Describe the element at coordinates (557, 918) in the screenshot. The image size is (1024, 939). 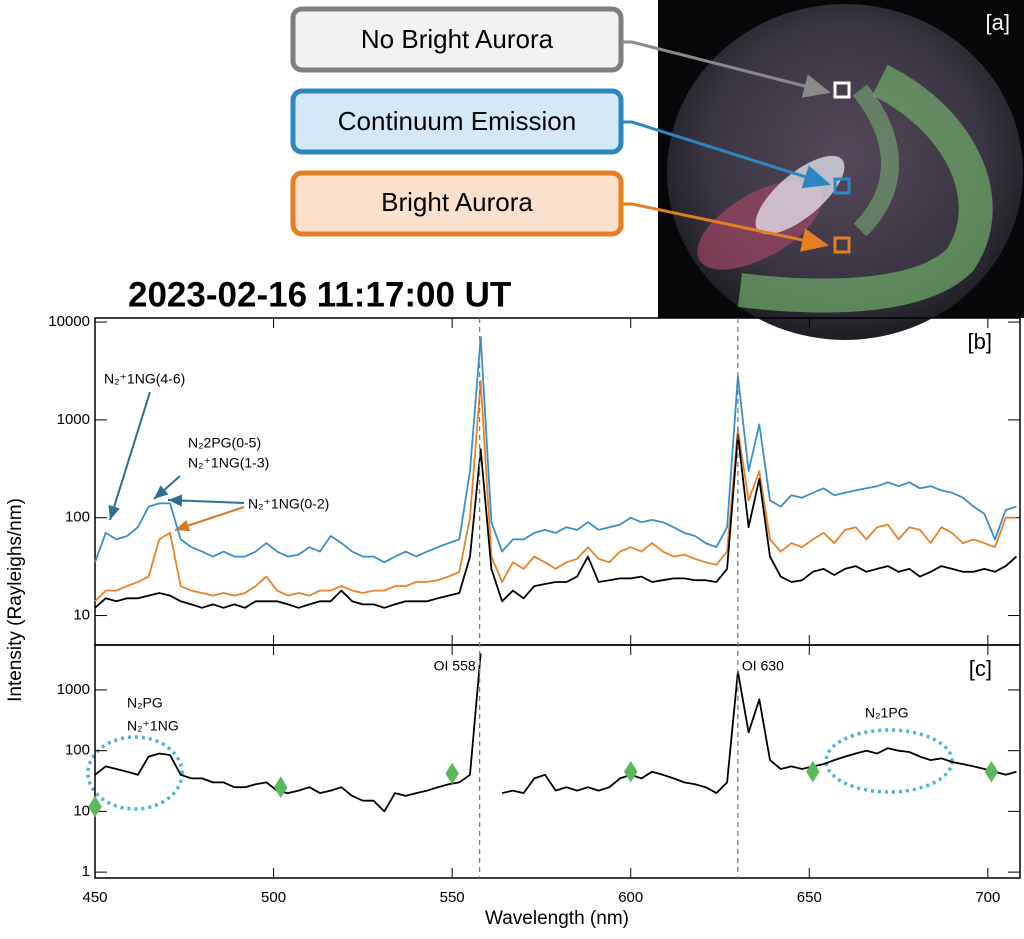
I see `x-axis-label: Wavelength (nm)` at that location.